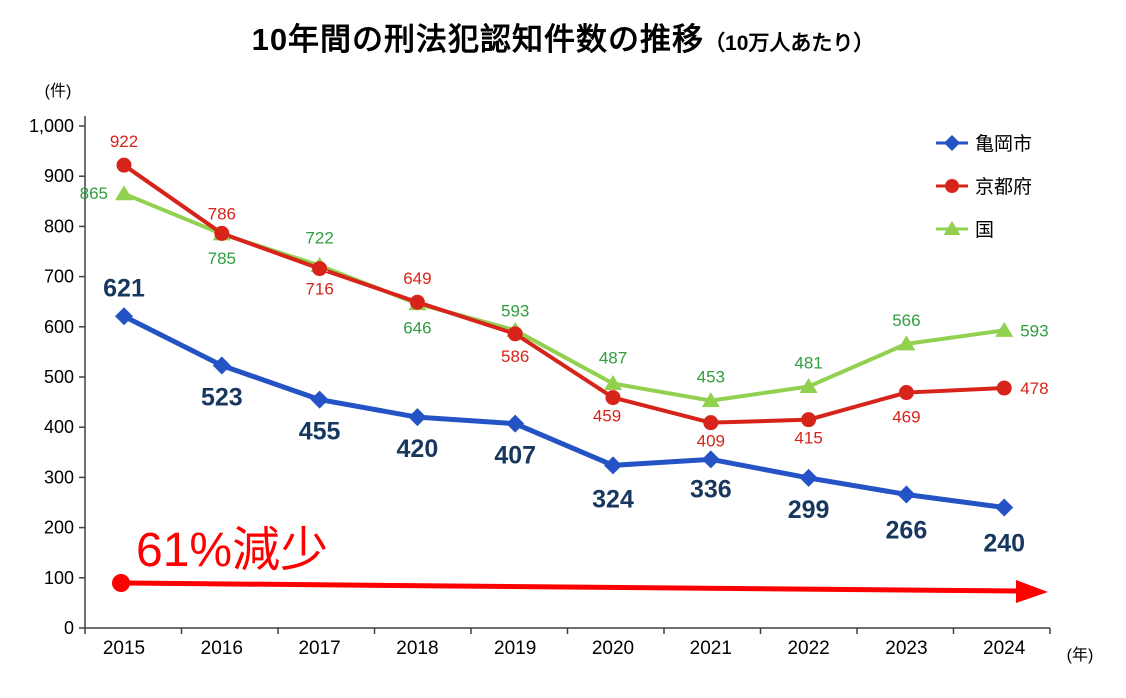 The height and width of the screenshot is (698, 1126). What do you see at coordinates (711, 489) in the screenshot?
I see `data-label: 336` at bounding box center [711, 489].